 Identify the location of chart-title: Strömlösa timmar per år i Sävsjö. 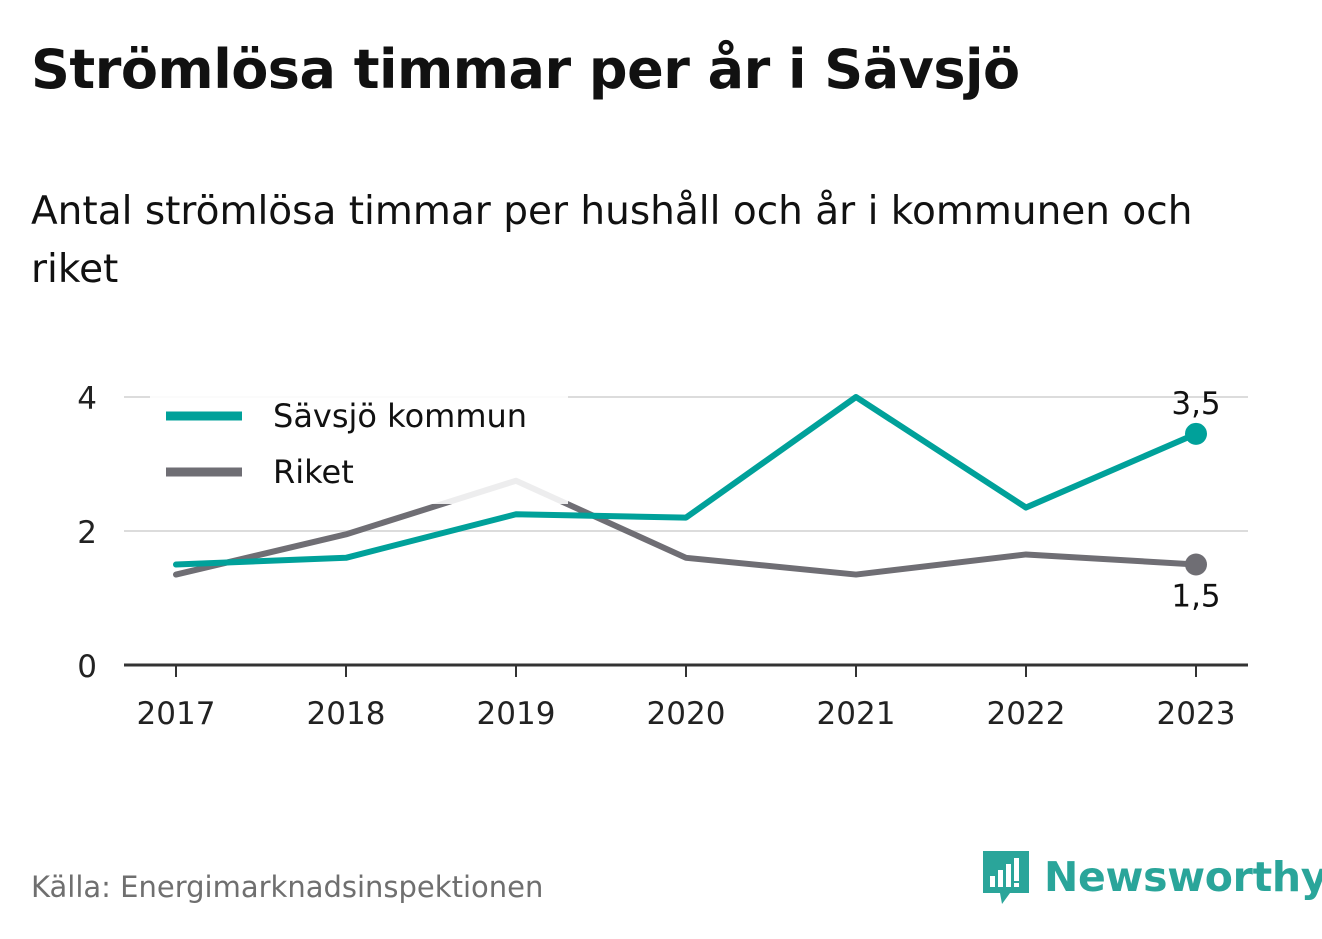
(525, 69).